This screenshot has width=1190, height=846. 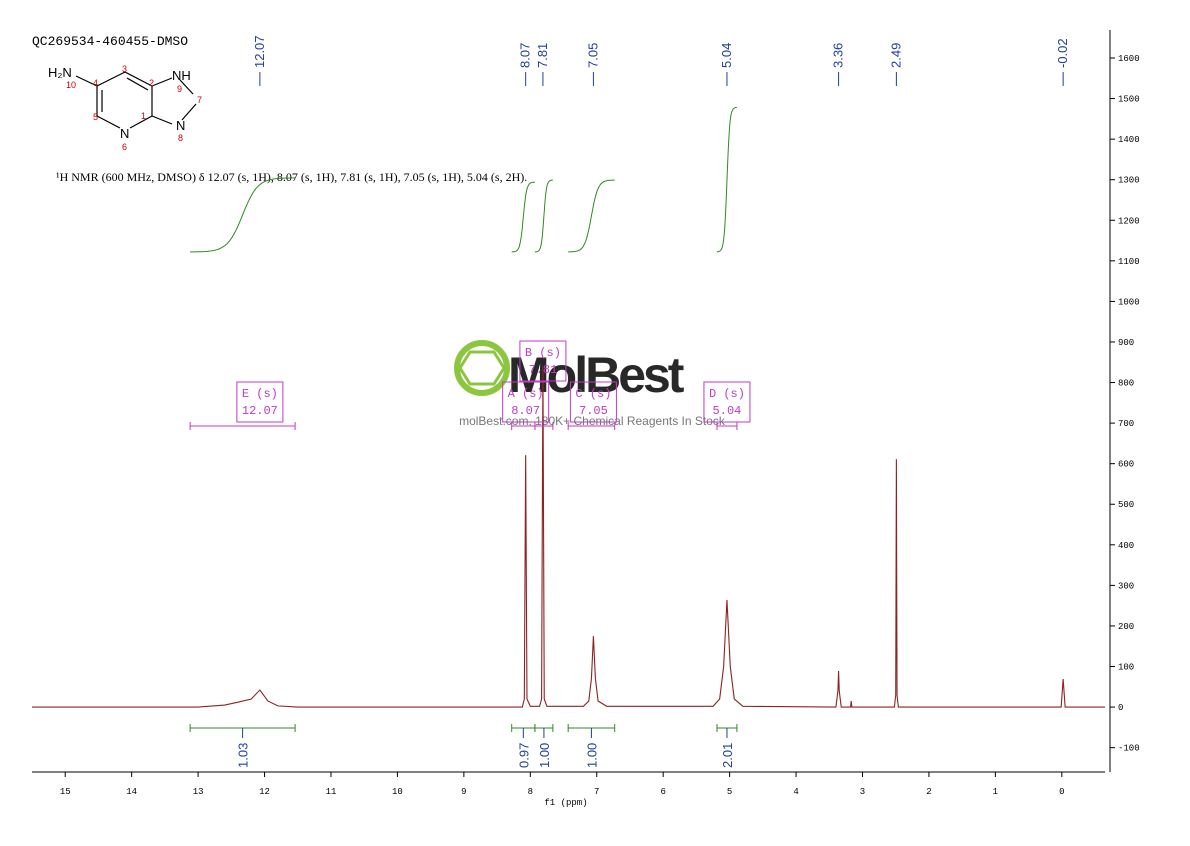 I want to click on y-tick-label: 200, so click(x=1126, y=627).